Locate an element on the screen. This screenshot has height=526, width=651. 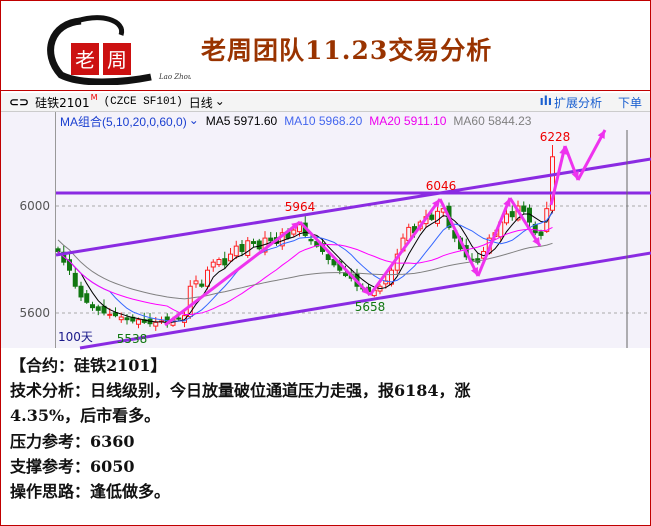
y-tick-6000: 6000 is located at coordinates (34, 206).